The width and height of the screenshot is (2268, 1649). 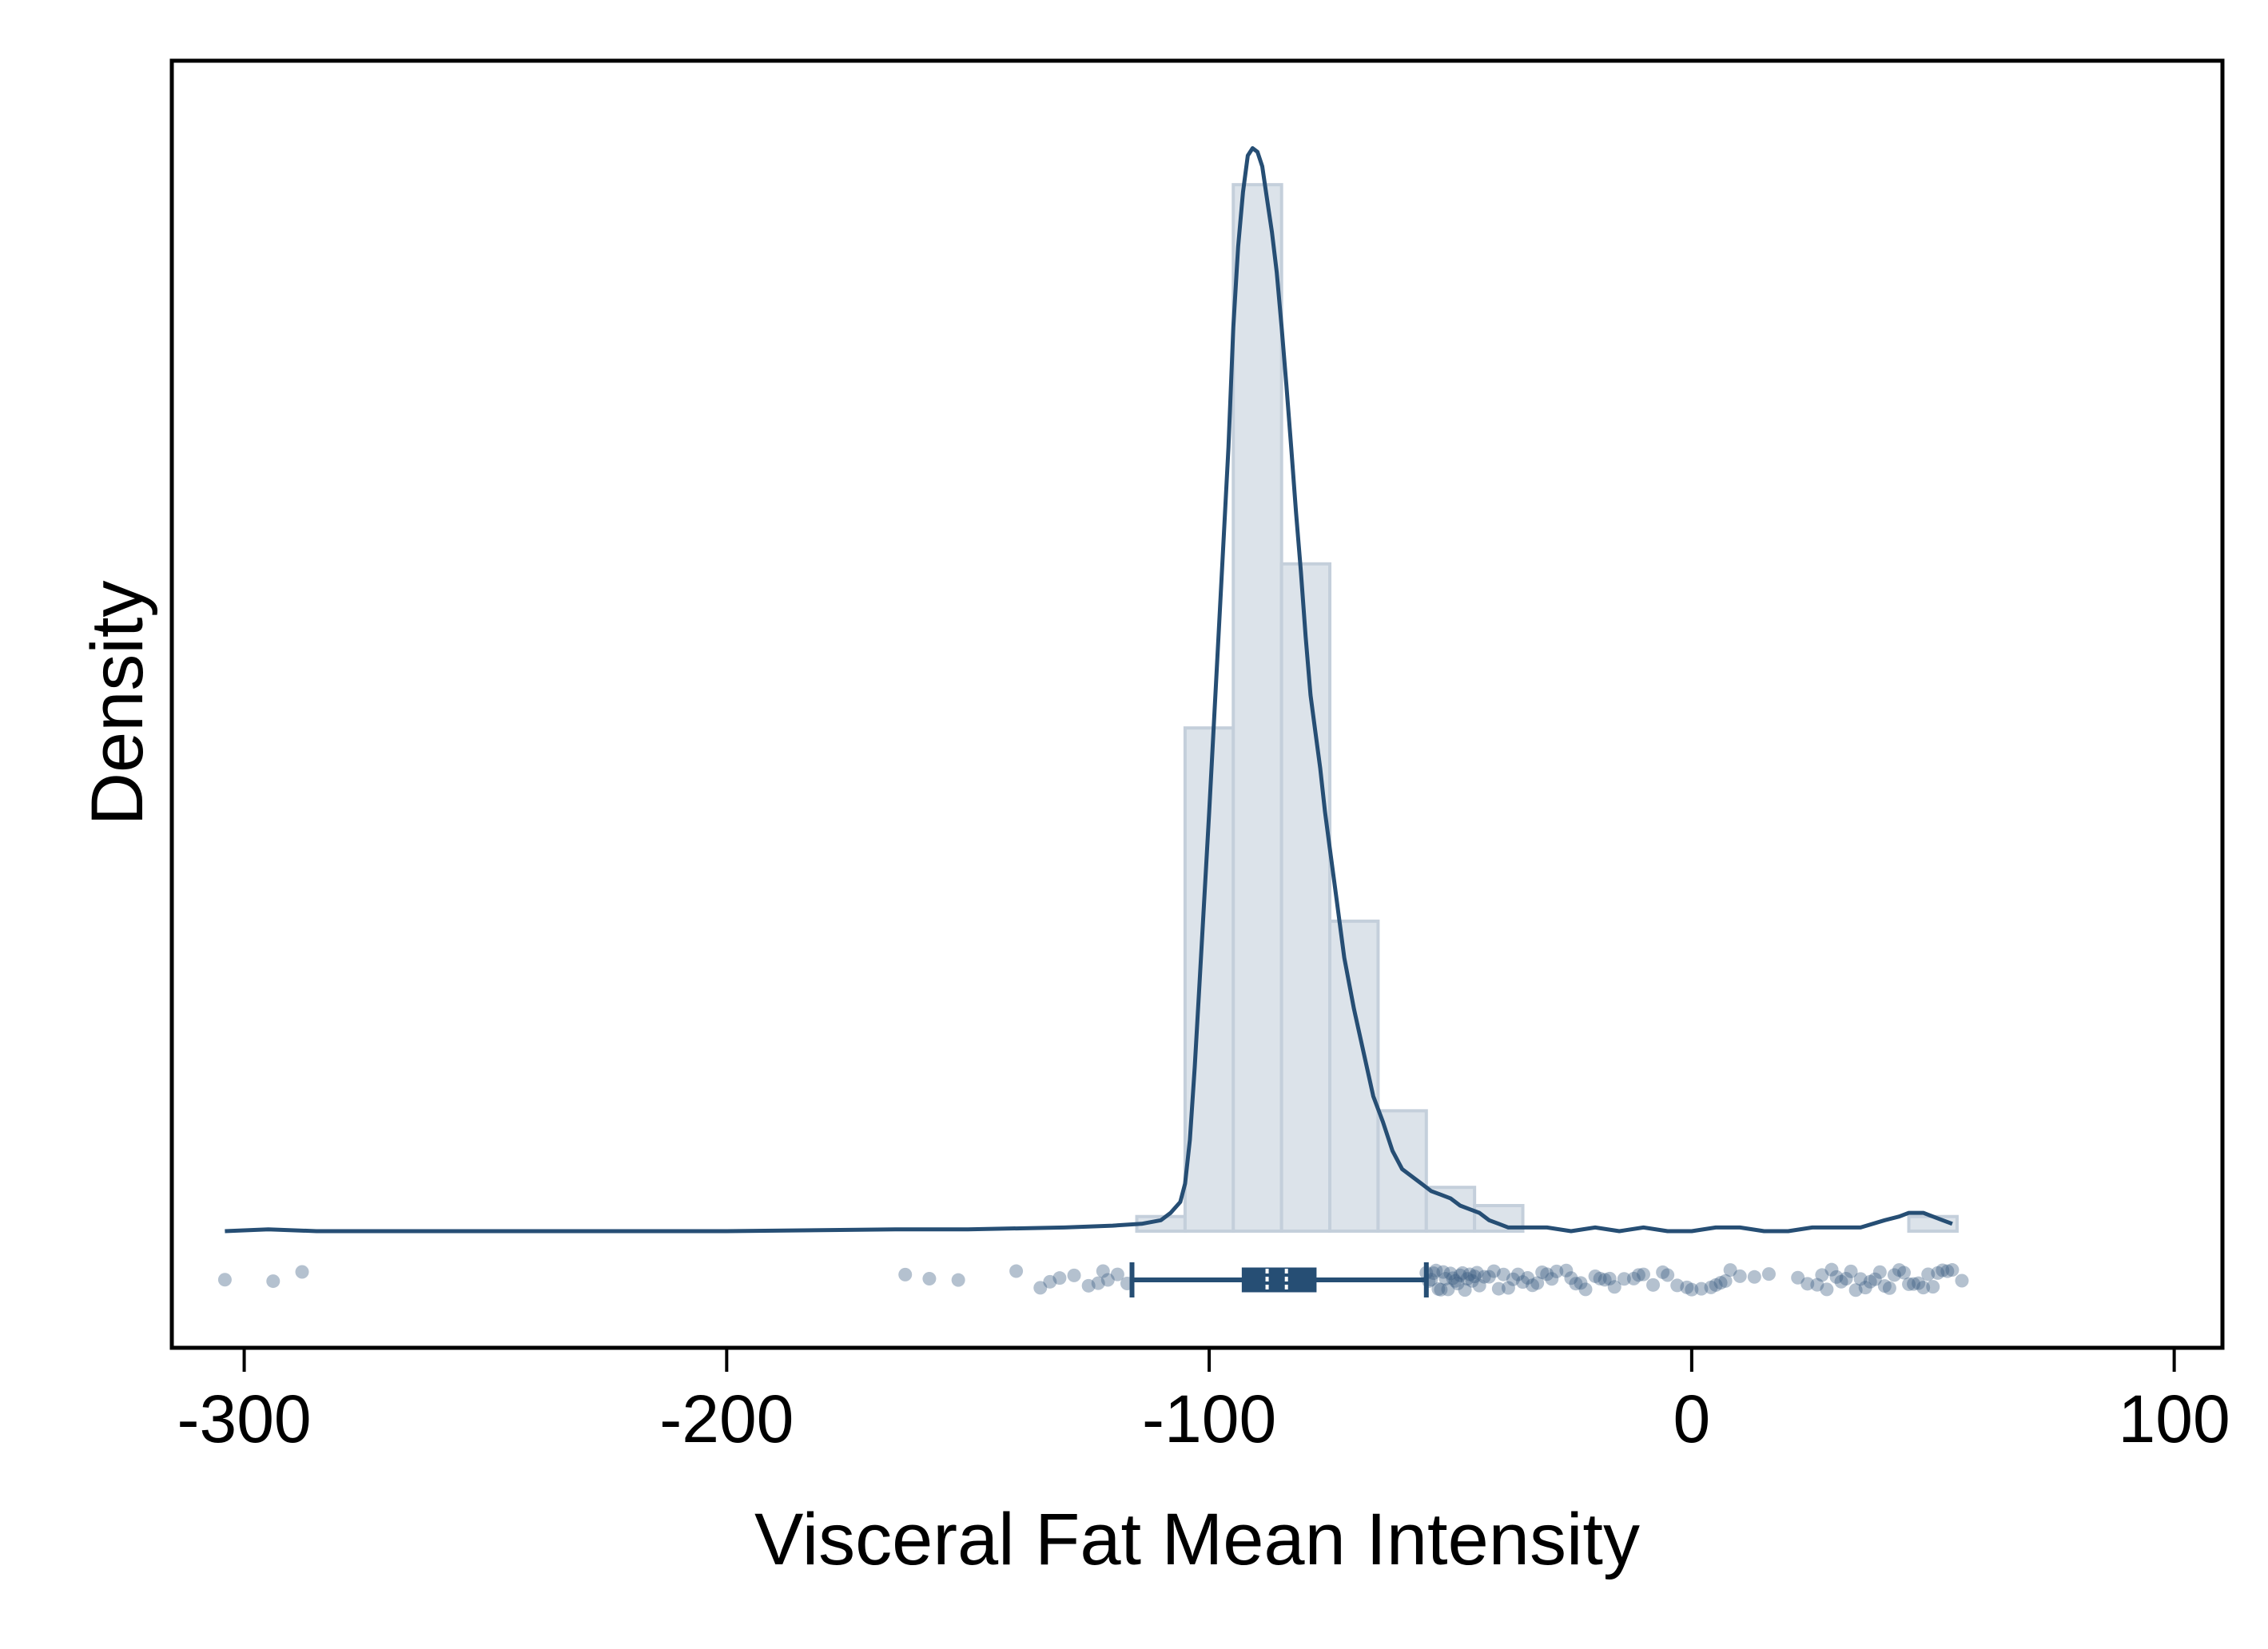 I want to click on boxplot, so click(x=1279, y=1279).